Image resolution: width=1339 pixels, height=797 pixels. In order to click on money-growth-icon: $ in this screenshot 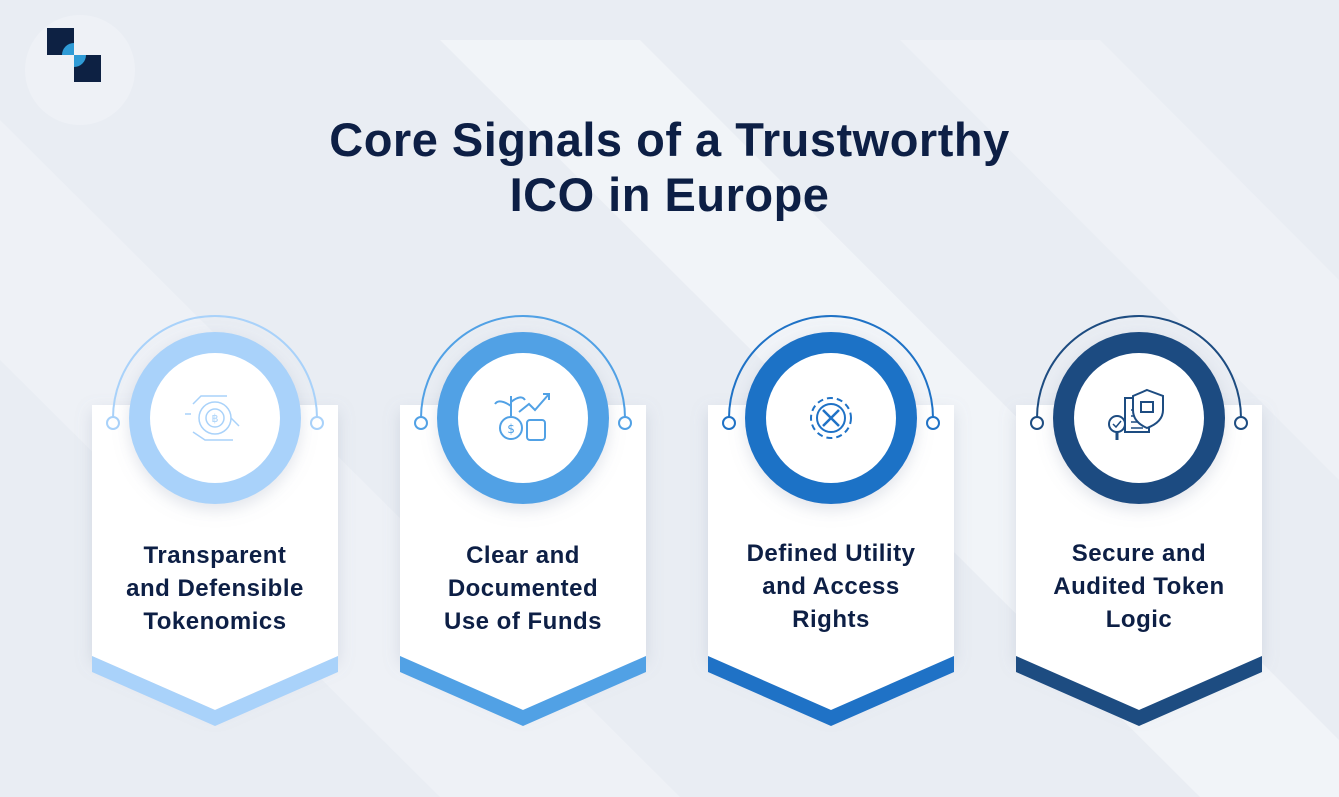, I will do `click(522, 417)`.